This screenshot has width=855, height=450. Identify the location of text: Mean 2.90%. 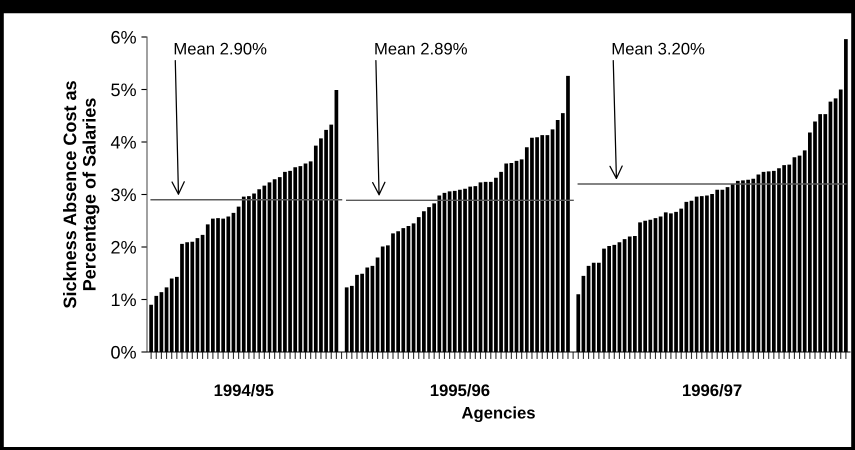
(220, 48).